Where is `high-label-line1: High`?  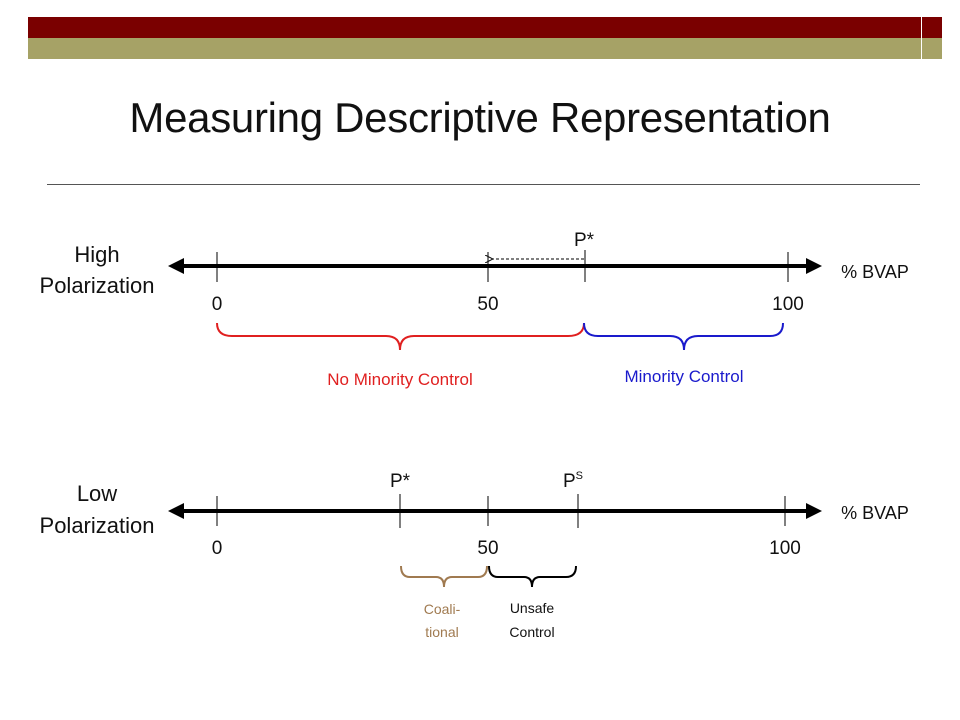
high-label-line1: High is located at coordinates (96, 254).